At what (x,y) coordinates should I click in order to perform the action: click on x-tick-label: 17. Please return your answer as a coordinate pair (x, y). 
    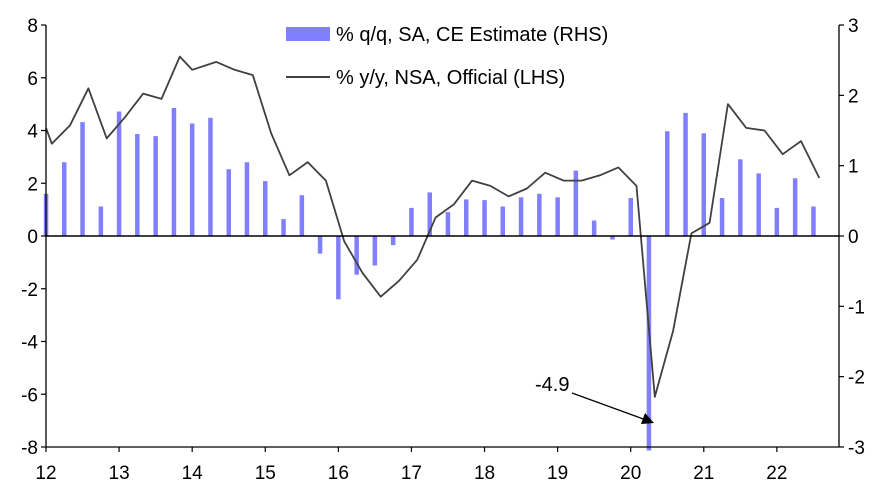
    Looking at the image, I should click on (411, 473).